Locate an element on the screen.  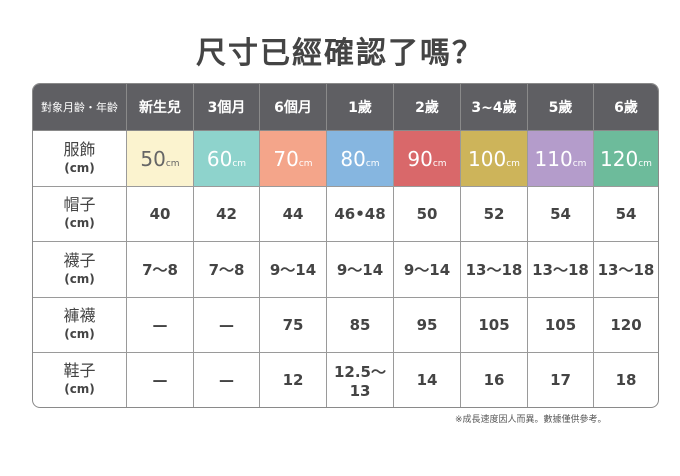
cell-value: 75 is located at coordinates (293, 325).